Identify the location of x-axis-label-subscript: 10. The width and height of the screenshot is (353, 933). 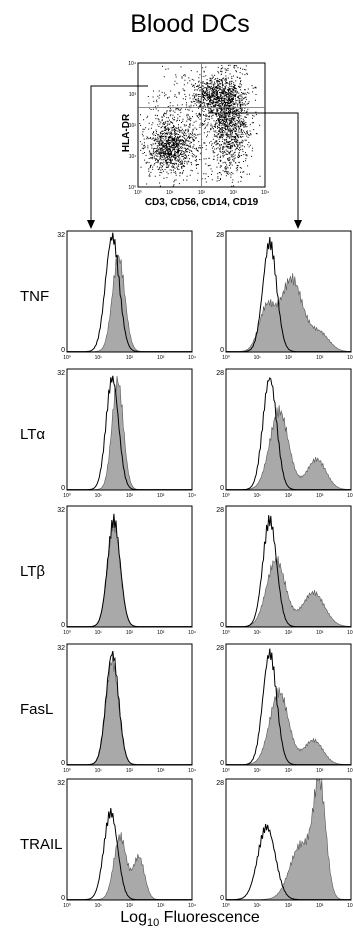
(153, 923).